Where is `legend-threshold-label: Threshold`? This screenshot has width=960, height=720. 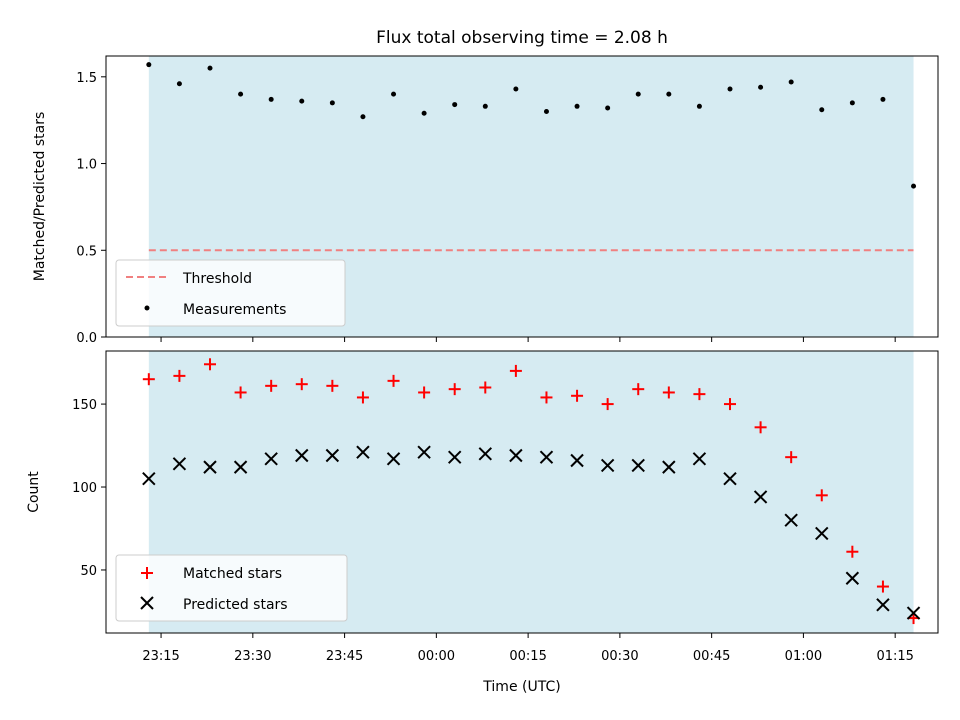
legend-threshold-label: Threshold is located at coordinates (217, 279).